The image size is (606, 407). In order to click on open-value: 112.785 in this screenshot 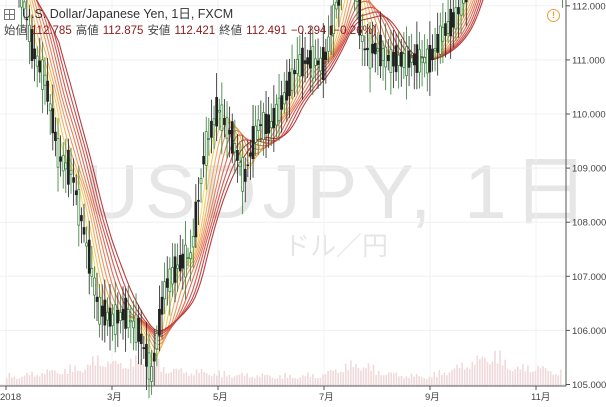, I will do `click(51, 31)`.